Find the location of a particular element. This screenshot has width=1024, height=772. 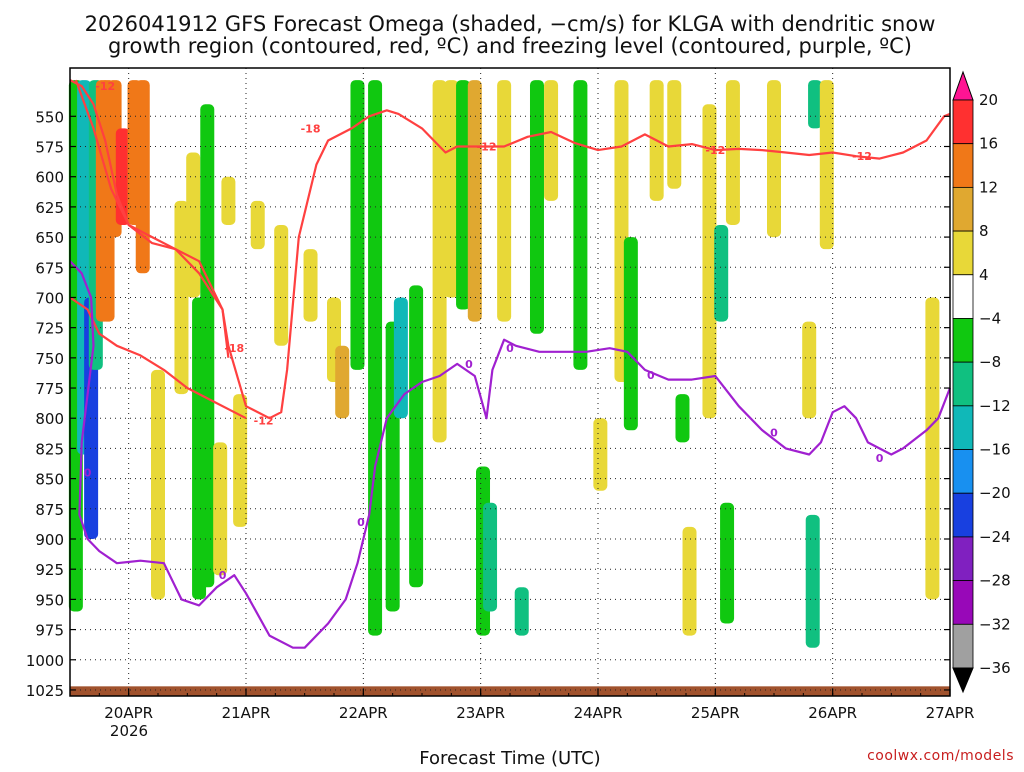

colorbar-label: −8 is located at coordinates (990, 362).